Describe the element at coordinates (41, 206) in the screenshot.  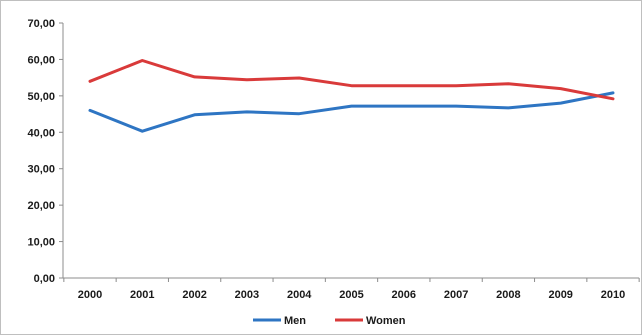
I see `y-tick-label: 20,00` at that location.